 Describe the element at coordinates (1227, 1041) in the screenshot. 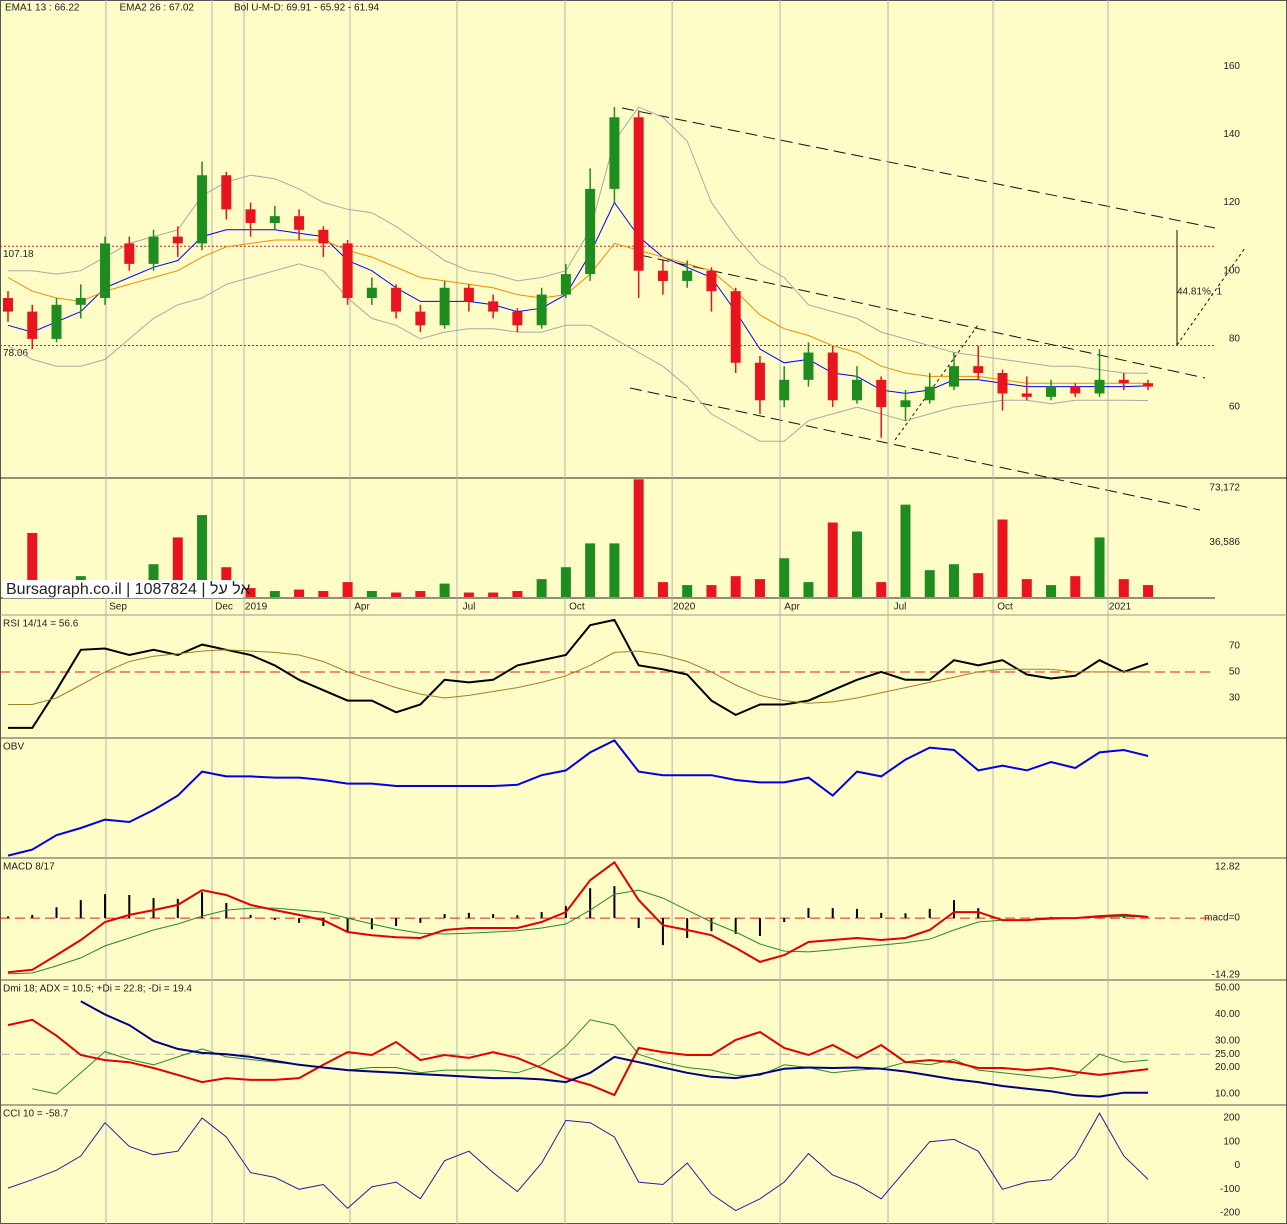

I see `y-tick-label: 30.00` at that location.